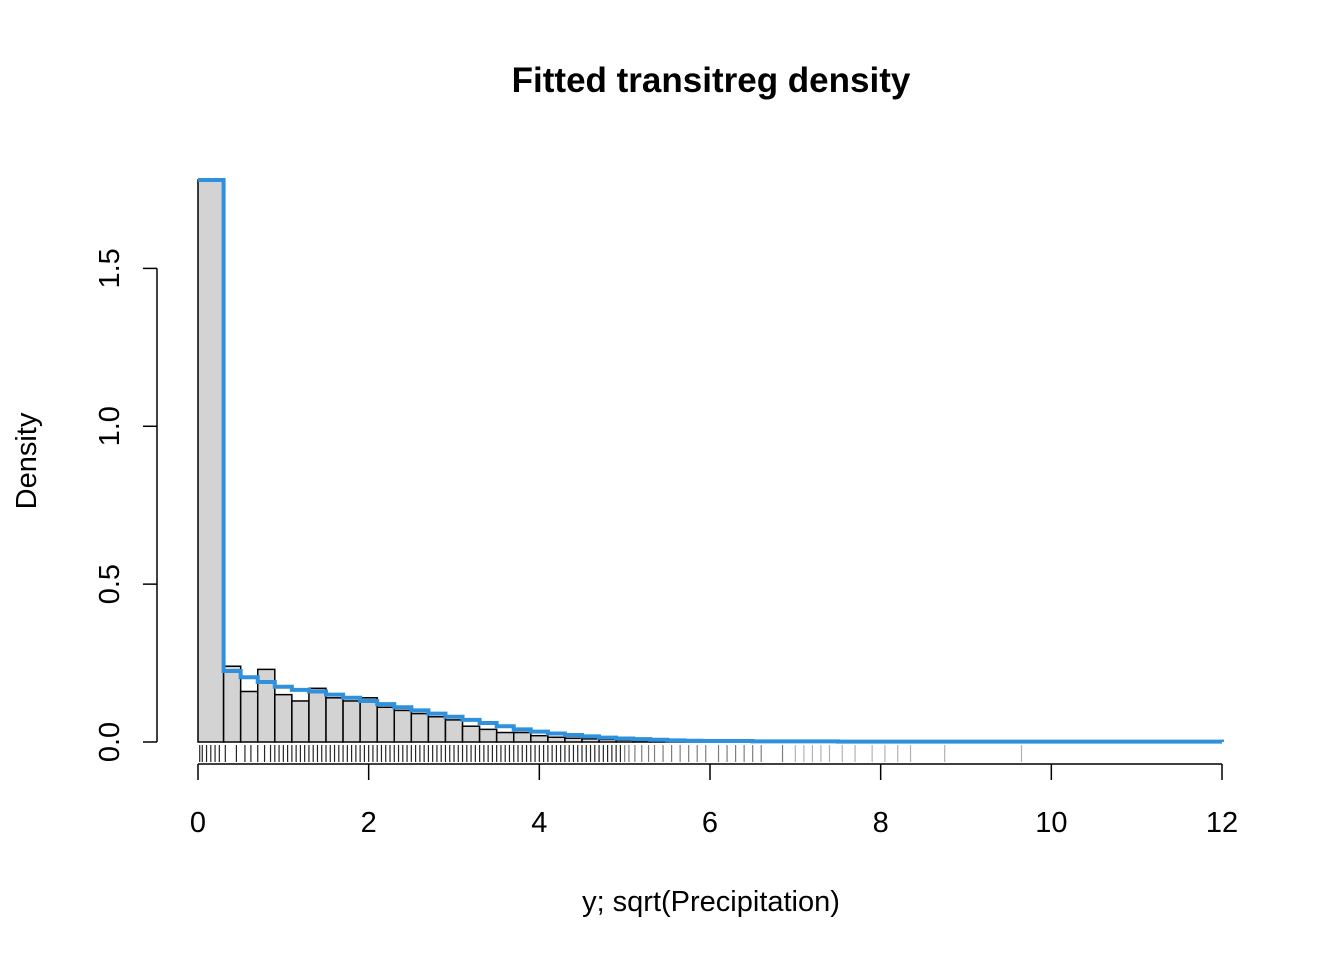  Describe the element at coordinates (710, 823) in the screenshot. I see `x-tick-label: 6` at that location.